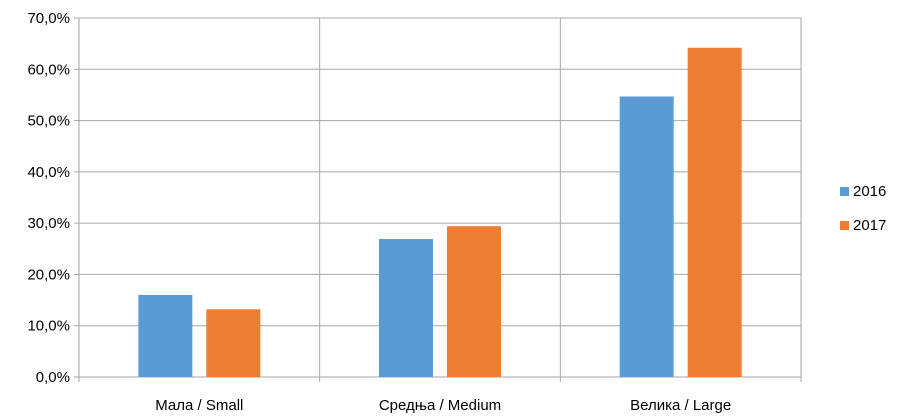 Image resolution: width=898 pixels, height=417 pixels. Describe the element at coordinates (48, 326) in the screenshot. I see `y-tick-label: 10,0%` at that location.